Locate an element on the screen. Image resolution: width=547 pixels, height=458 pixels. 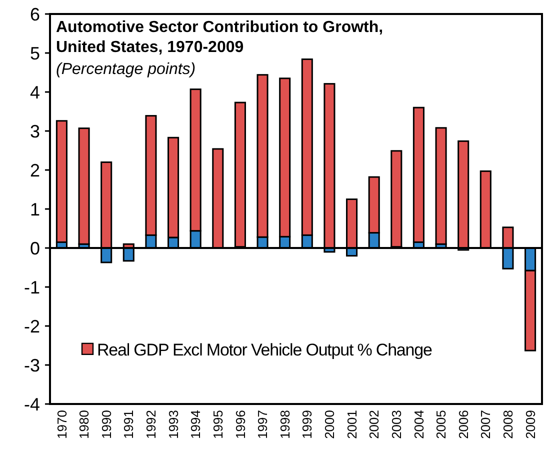
x-tick-label: 2005 is located at coordinates (441, 424).